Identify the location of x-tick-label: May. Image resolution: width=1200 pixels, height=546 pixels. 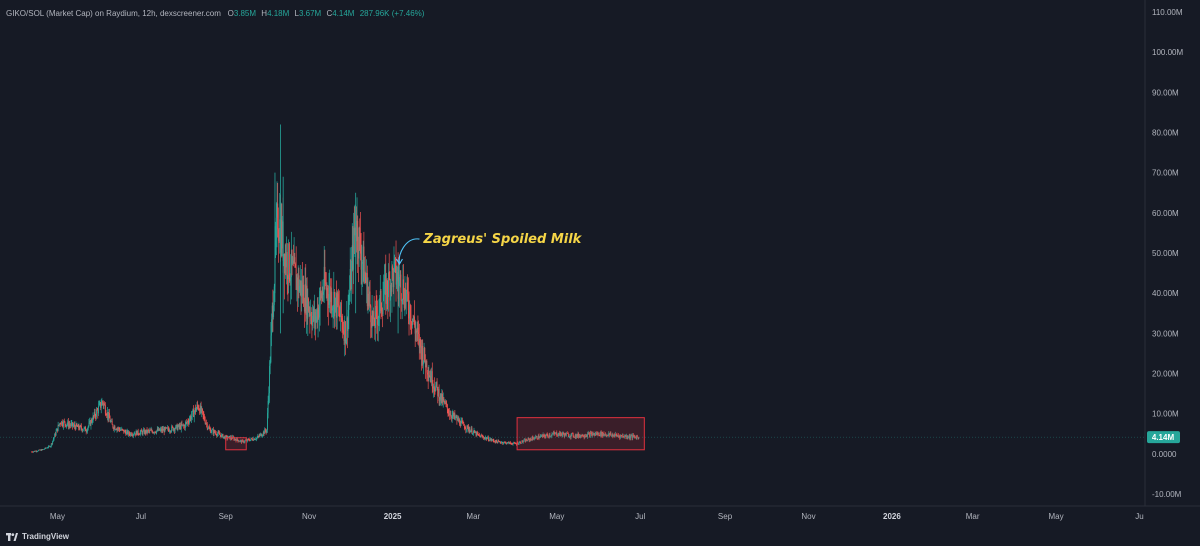
(1056, 516).